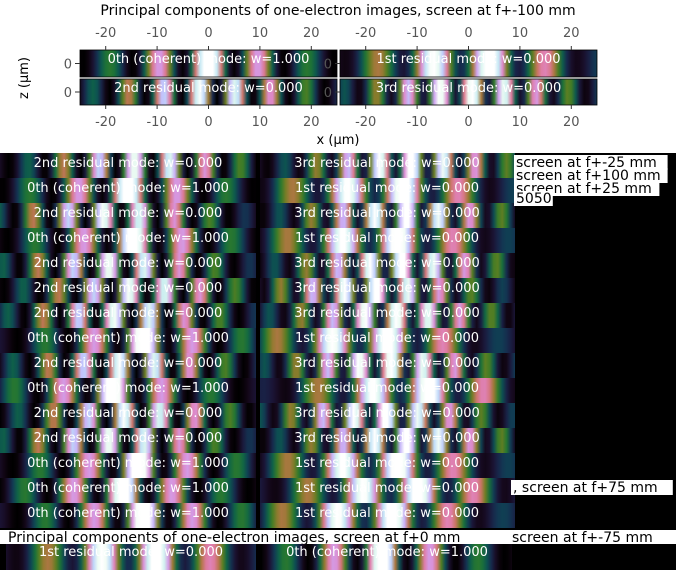 The width and height of the screenshot is (676, 570). Describe the element at coordinates (582, 538) in the screenshot. I see `side-text: screen at f+-75 mm` at that location.